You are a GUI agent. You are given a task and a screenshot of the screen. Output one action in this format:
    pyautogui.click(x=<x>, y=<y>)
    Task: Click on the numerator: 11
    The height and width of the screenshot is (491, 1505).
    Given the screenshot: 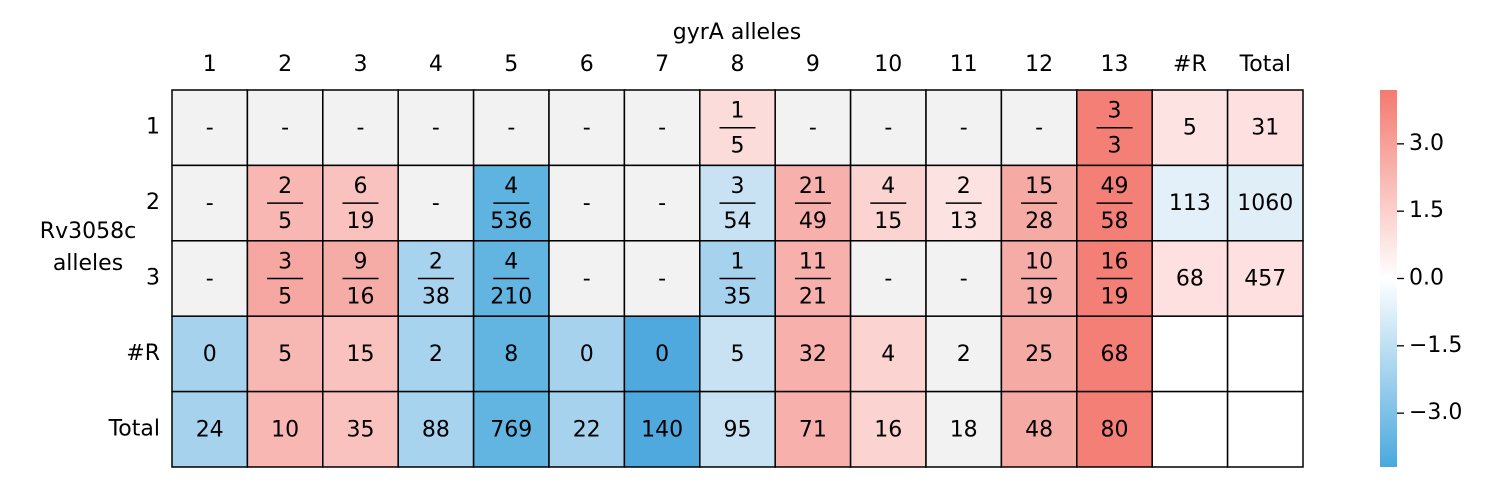 What is the action you would take?
    pyautogui.click(x=813, y=262)
    